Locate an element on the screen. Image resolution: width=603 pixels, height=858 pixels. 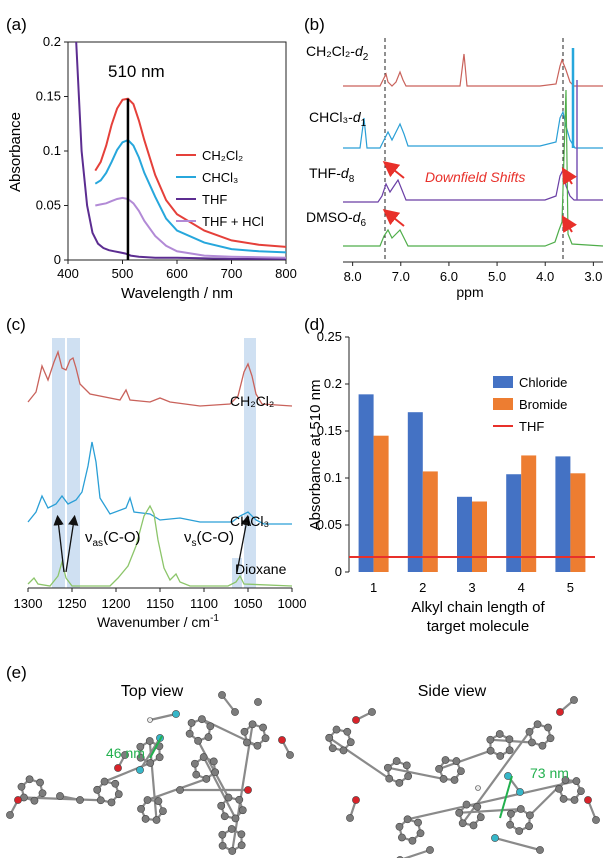
spectrum-label-b: CH₂Cl₂-d2 is located at coordinates (337, 53).